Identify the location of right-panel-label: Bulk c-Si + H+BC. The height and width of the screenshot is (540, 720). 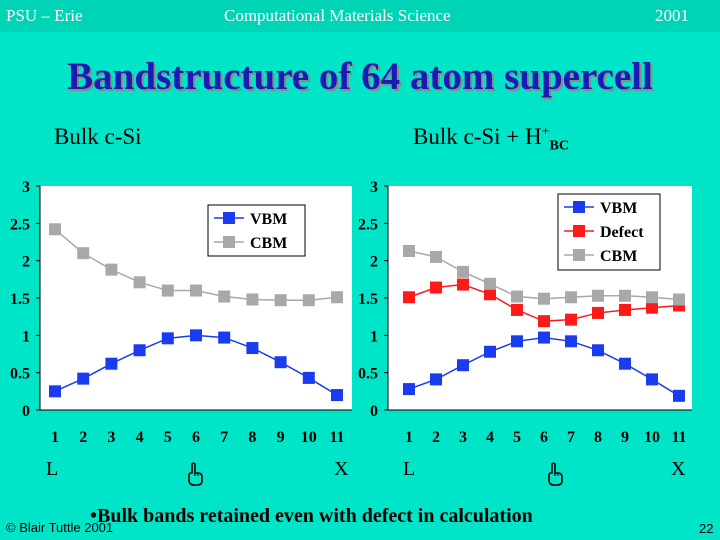
(491, 139).